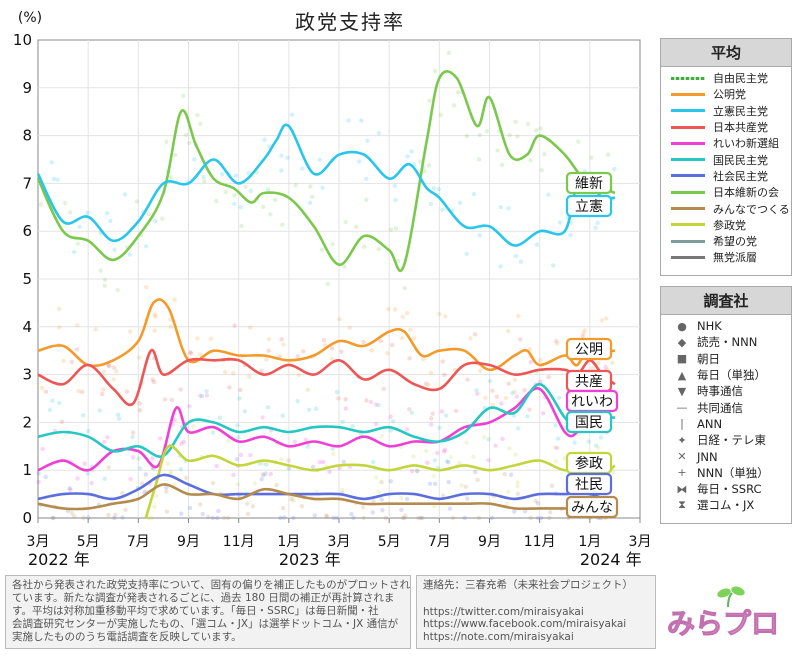 The width and height of the screenshot is (800, 656). I want to click on twitter-link: https://twitter.com/miraisyakai, so click(503, 611).